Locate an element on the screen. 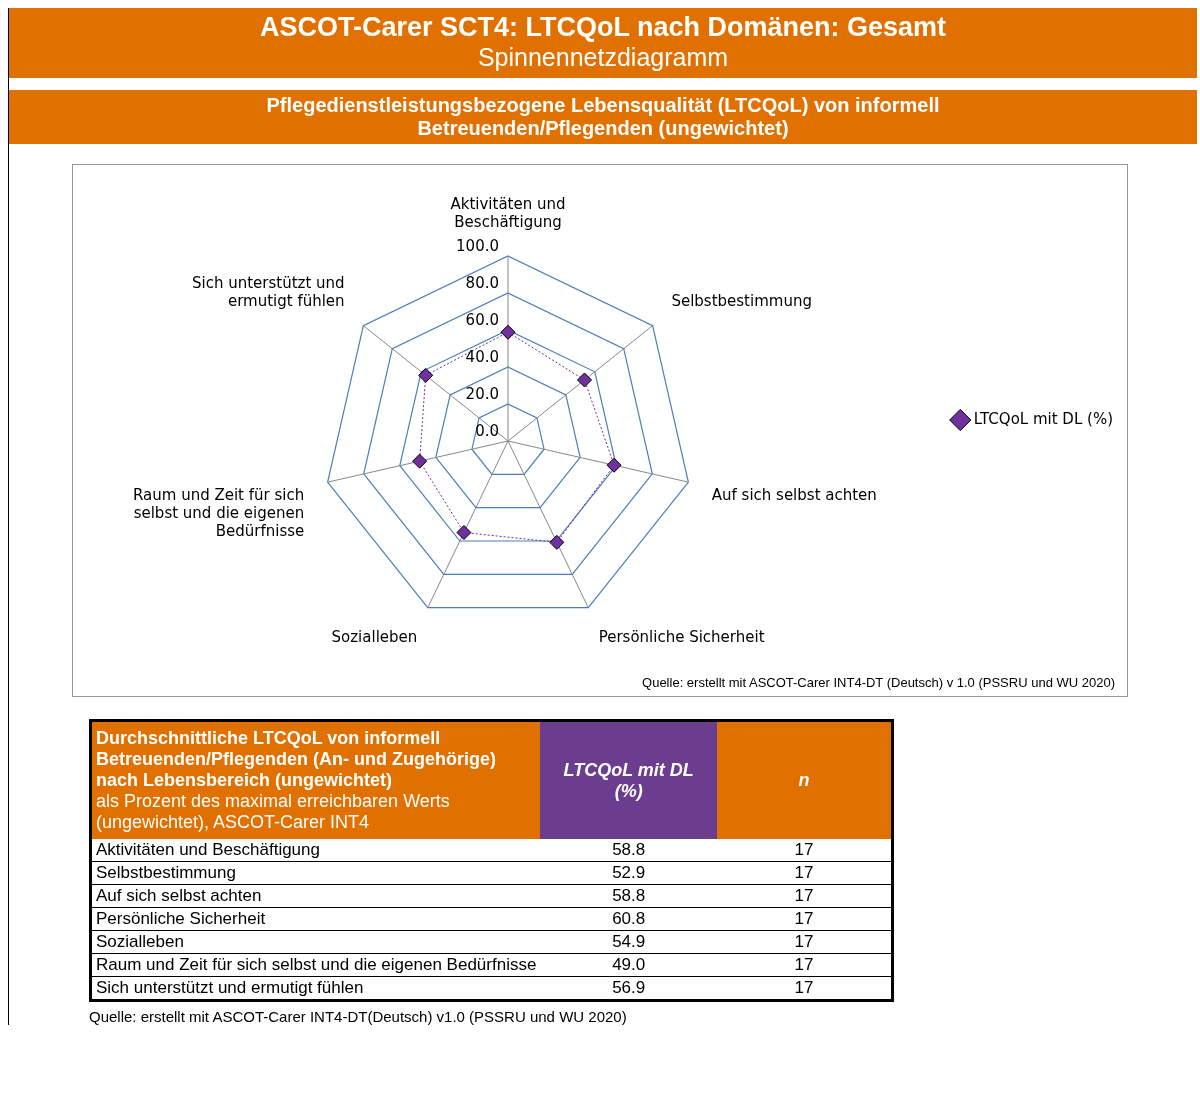  category-label: Persönliche Sicherheit is located at coordinates (315, 919).